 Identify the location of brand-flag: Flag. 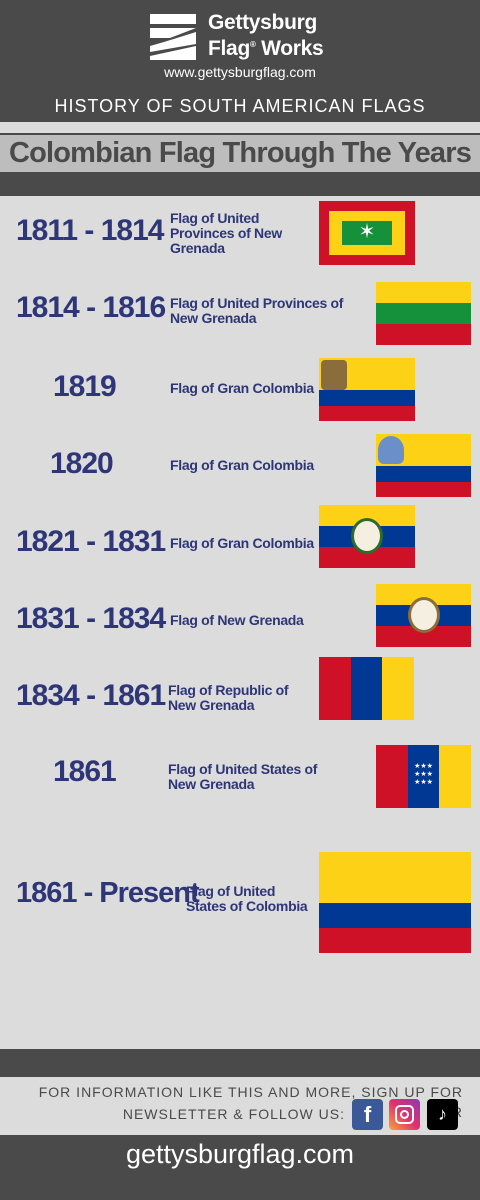
(229, 48).